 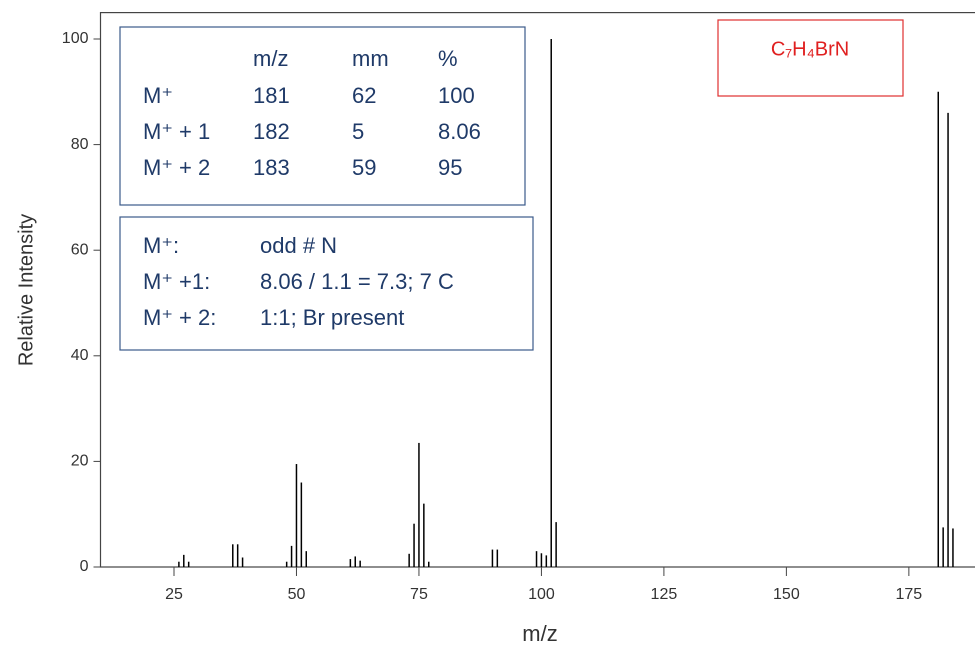 I want to click on x-tick-label: 100, so click(x=541, y=594).